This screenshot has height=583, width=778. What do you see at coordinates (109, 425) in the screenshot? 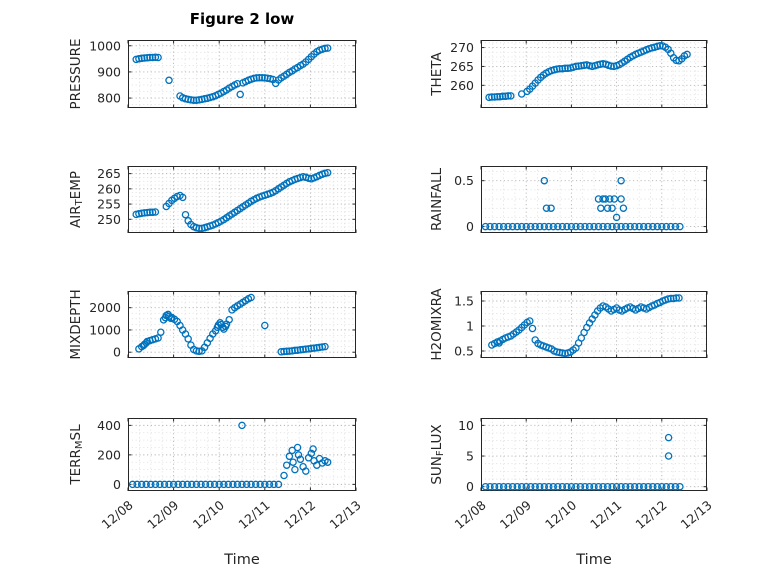
I see `y-tick-label: 400` at bounding box center [109, 425].